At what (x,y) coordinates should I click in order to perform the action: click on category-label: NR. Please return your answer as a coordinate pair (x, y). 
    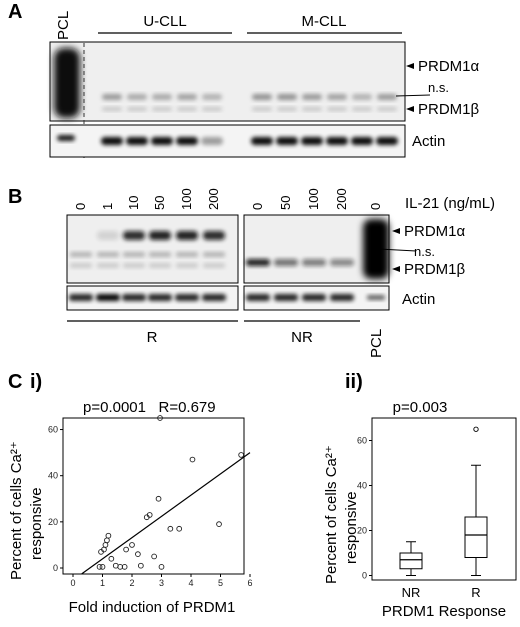
    Looking at the image, I should click on (411, 592).